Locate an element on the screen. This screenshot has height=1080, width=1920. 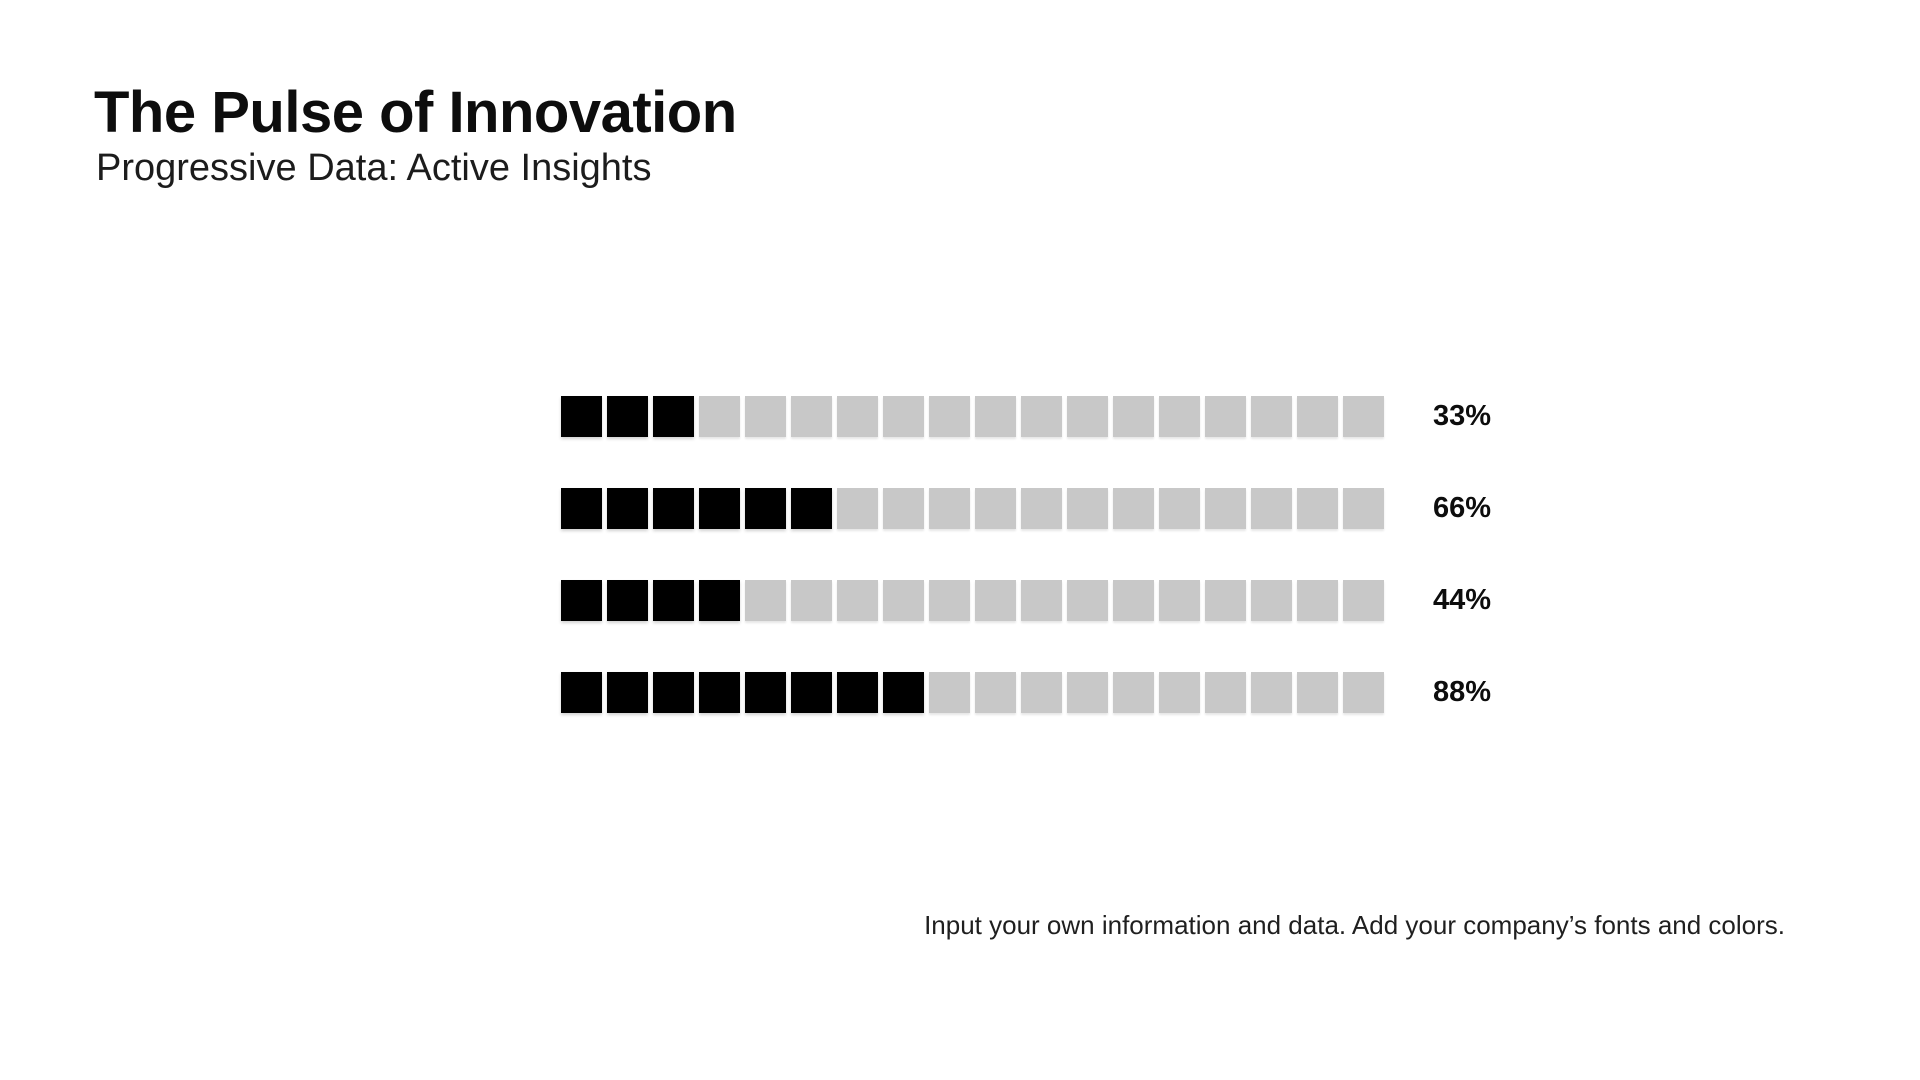
progress-percentage-label: 33% is located at coordinates (1462, 416).